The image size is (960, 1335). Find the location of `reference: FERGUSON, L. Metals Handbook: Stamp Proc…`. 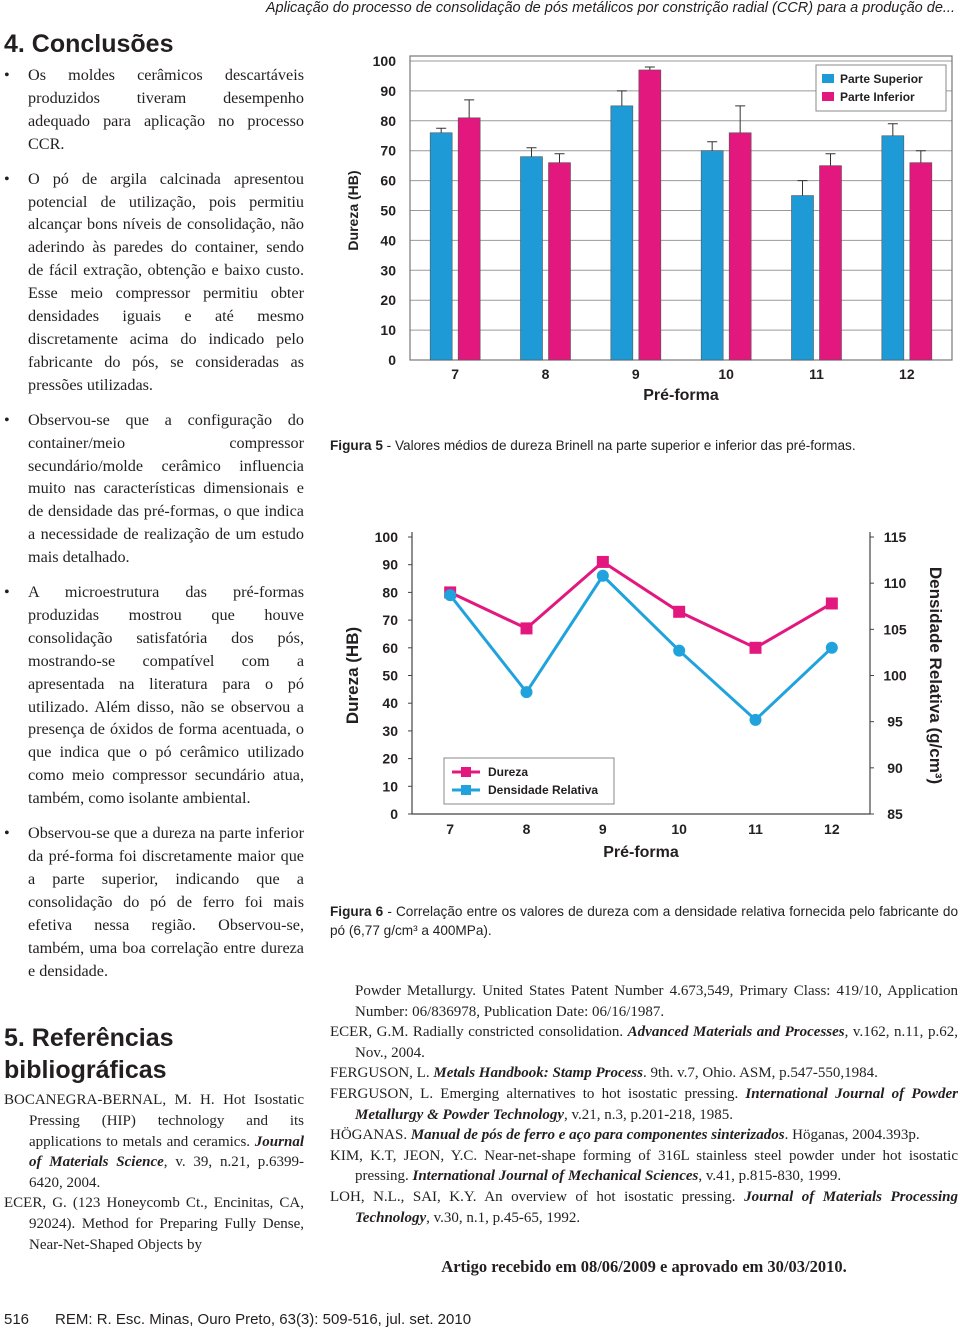

reference: FERGUSON, L. Metals Handbook: Stamp Proc… is located at coordinates (644, 1073).